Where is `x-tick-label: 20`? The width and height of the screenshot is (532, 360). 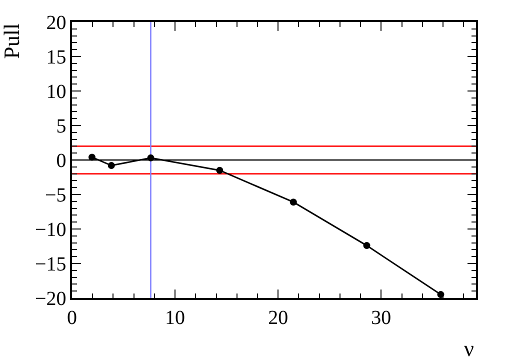
x-tick-label: 20 is located at coordinates (278, 317).